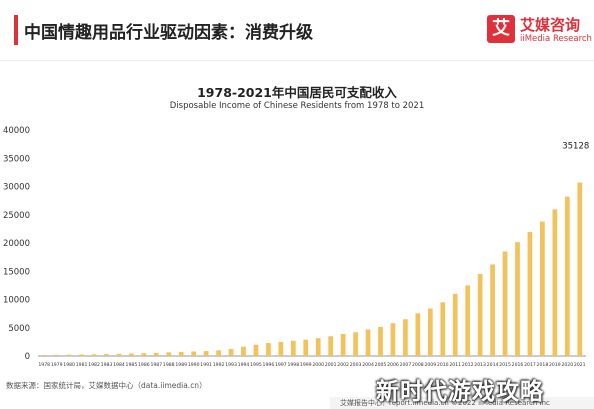  I want to click on x-tick-label: 2014, so click(493, 365).